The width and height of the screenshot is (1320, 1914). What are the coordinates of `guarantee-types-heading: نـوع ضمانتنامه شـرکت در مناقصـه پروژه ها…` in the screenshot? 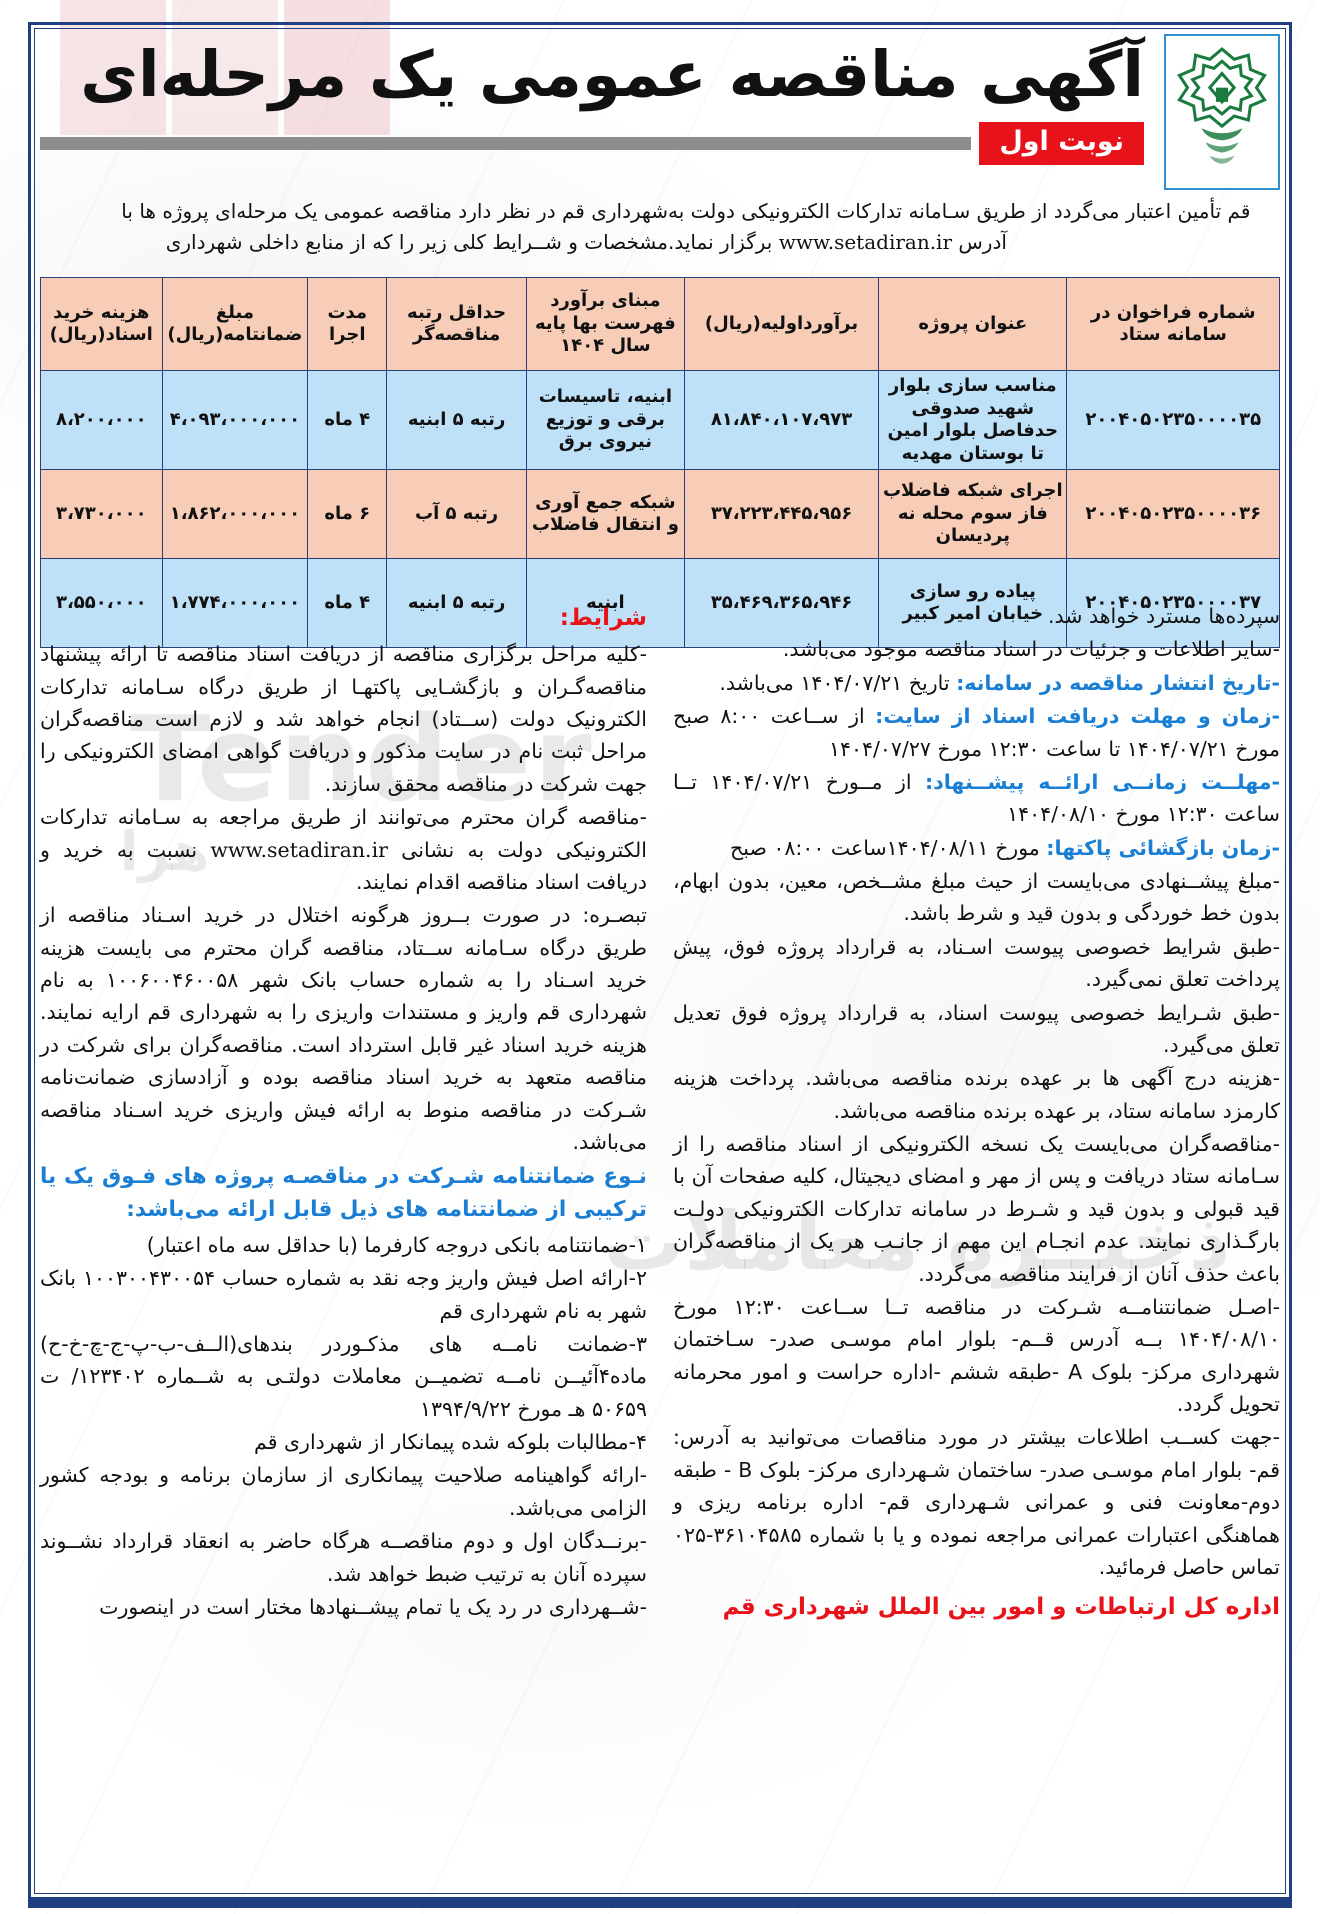 It's located at (343, 1193).